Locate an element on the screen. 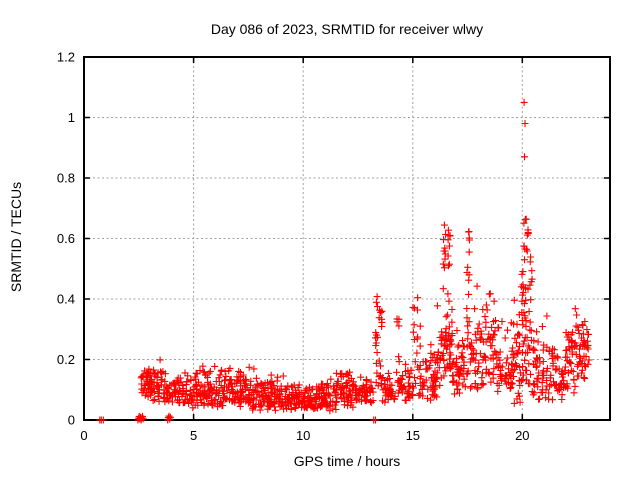 The width and height of the screenshot is (640, 480). x-tick-label: 20 is located at coordinates (522, 435).